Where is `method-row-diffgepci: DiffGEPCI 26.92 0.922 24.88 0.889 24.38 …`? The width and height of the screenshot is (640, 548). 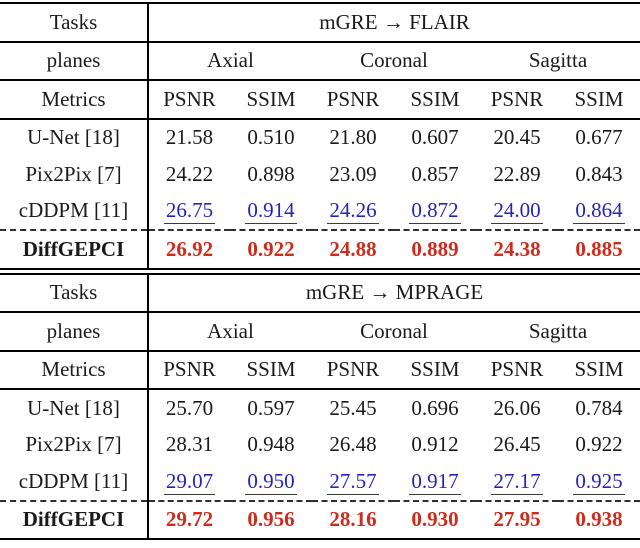 method-row-diffgepci: DiffGEPCI 26.92 0.922 24.88 0.889 24.38 … is located at coordinates (320, 249).